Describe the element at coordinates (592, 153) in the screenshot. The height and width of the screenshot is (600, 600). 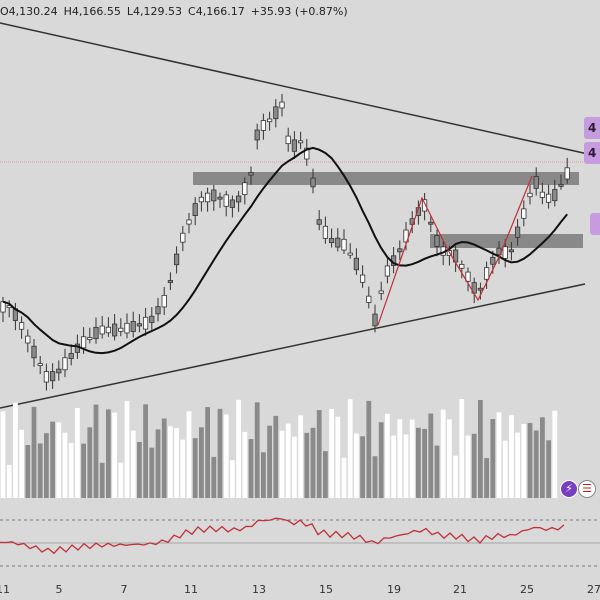
I see `price-badge-middle: 4` at that location.